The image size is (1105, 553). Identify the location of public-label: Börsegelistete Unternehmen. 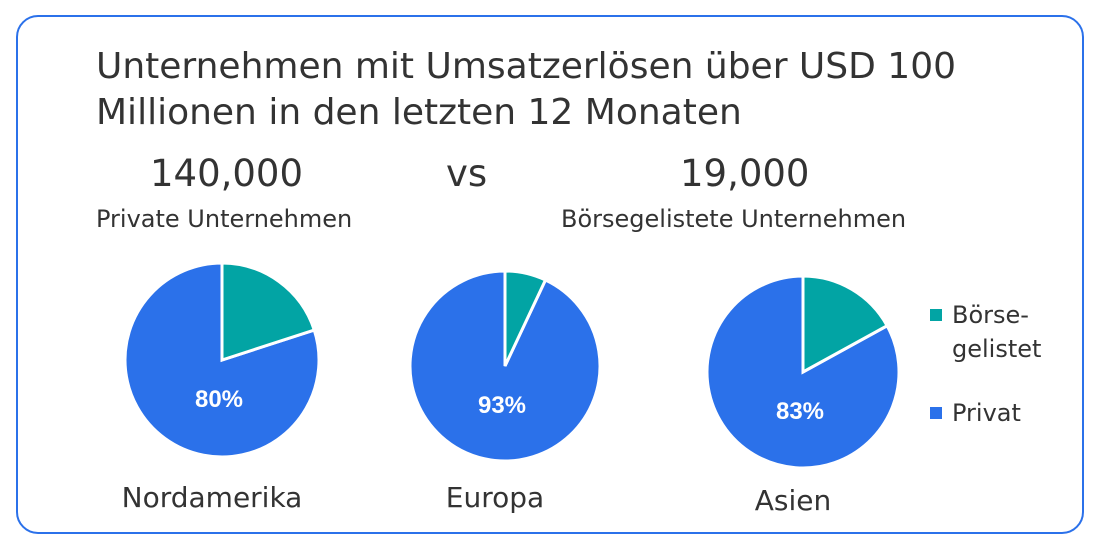
(734, 219).